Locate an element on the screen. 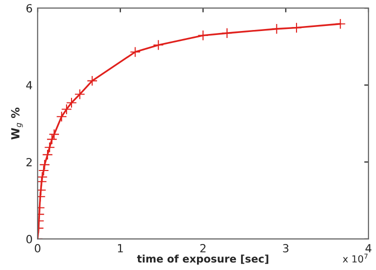 The width and height of the screenshot is (376, 270). y-axis-title: W$_{g}$ % is located at coordinates (17, 124).